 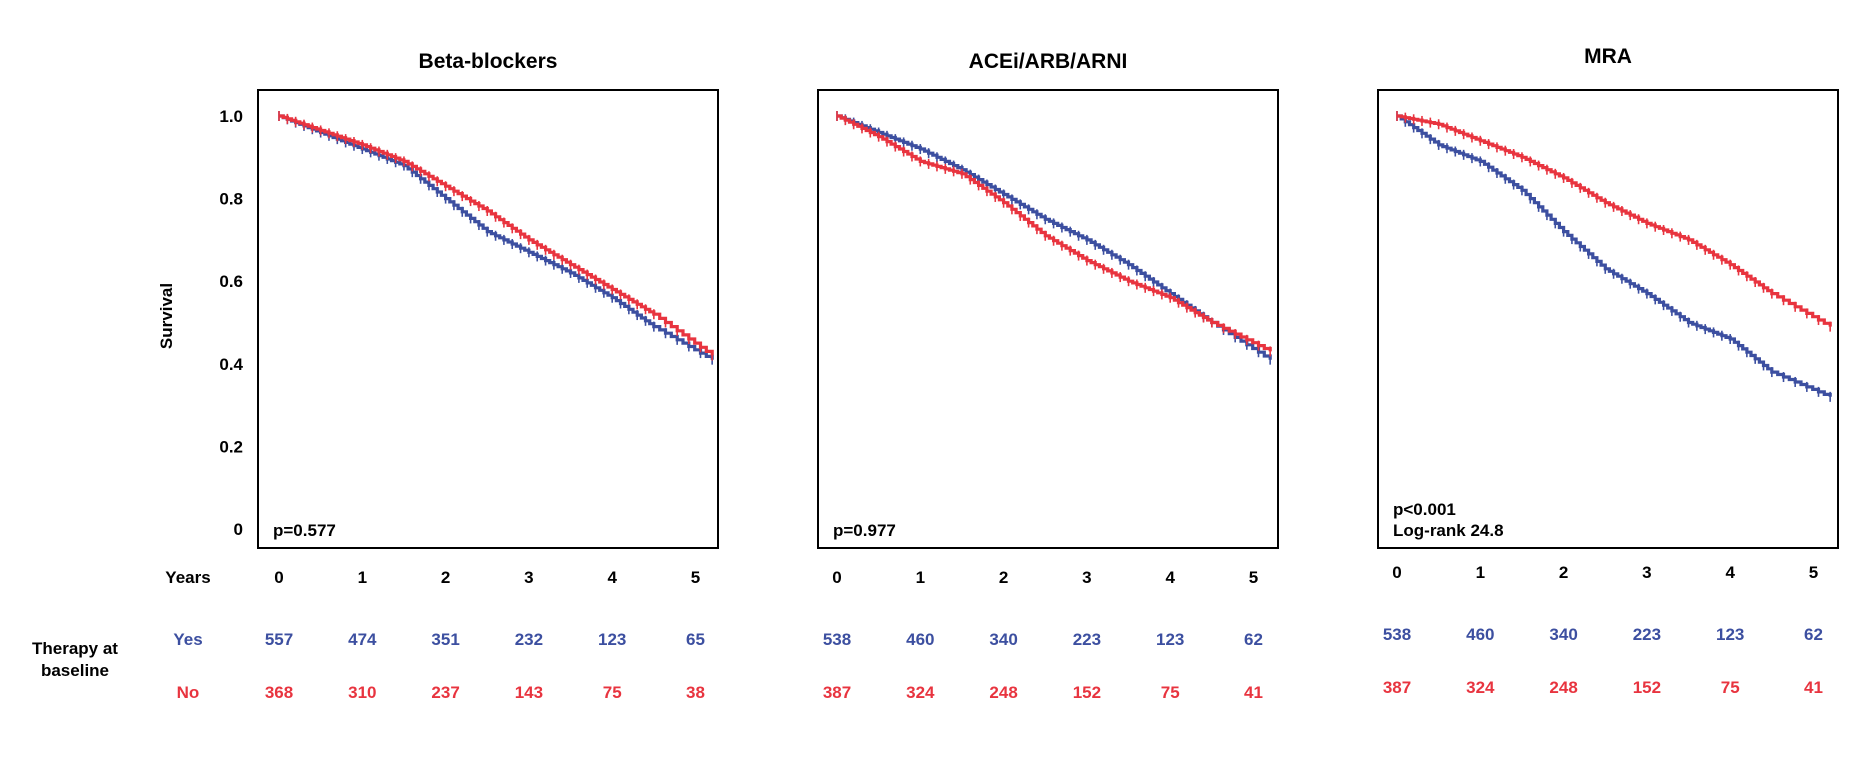 What do you see at coordinates (75, 648) in the screenshot?
I see `risk-table-label-line-1: Therapy at` at bounding box center [75, 648].